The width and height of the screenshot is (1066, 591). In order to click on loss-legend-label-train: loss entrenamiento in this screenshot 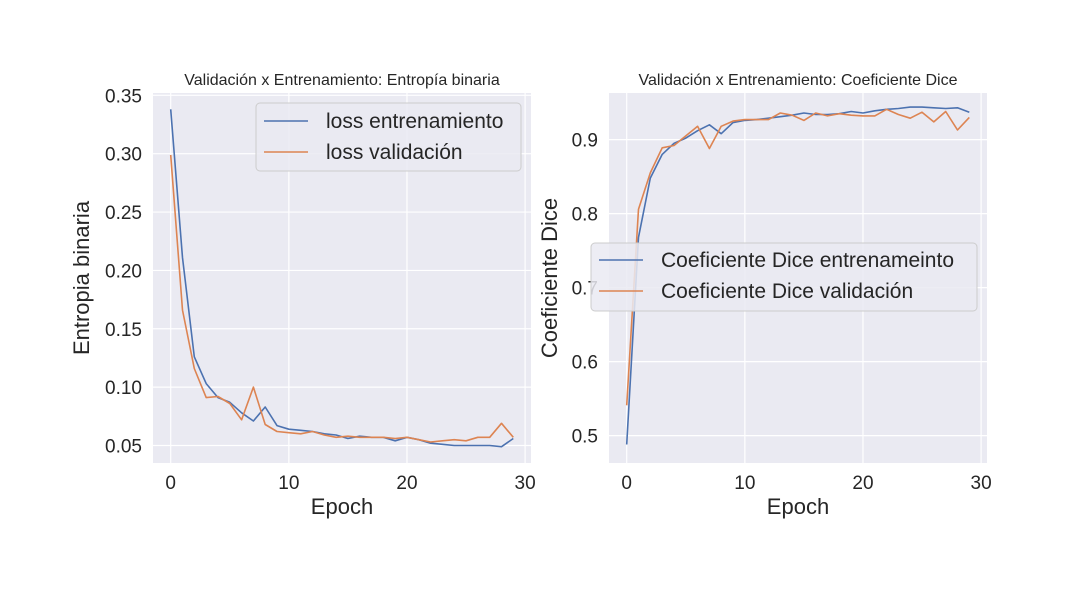, I will do `click(414, 121)`.